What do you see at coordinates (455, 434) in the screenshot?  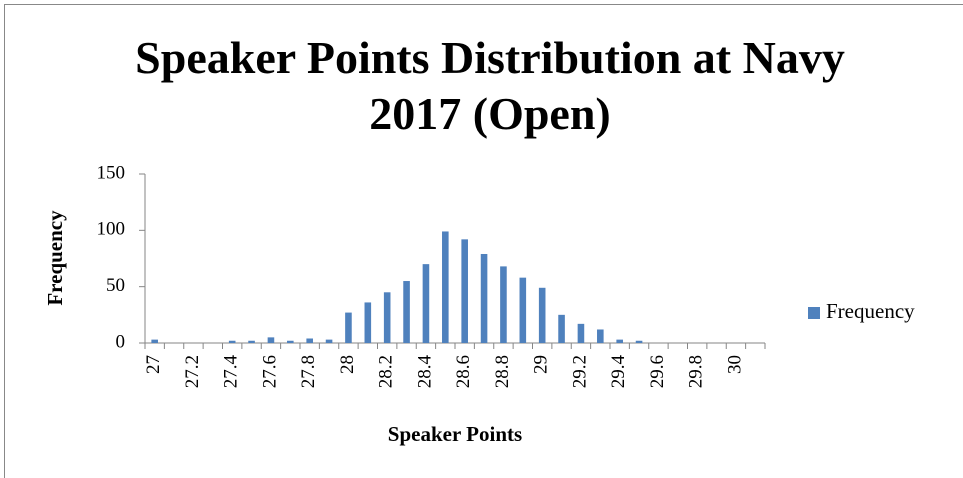 I see `x-axis-title: Speaker Points` at bounding box center [455, 434].